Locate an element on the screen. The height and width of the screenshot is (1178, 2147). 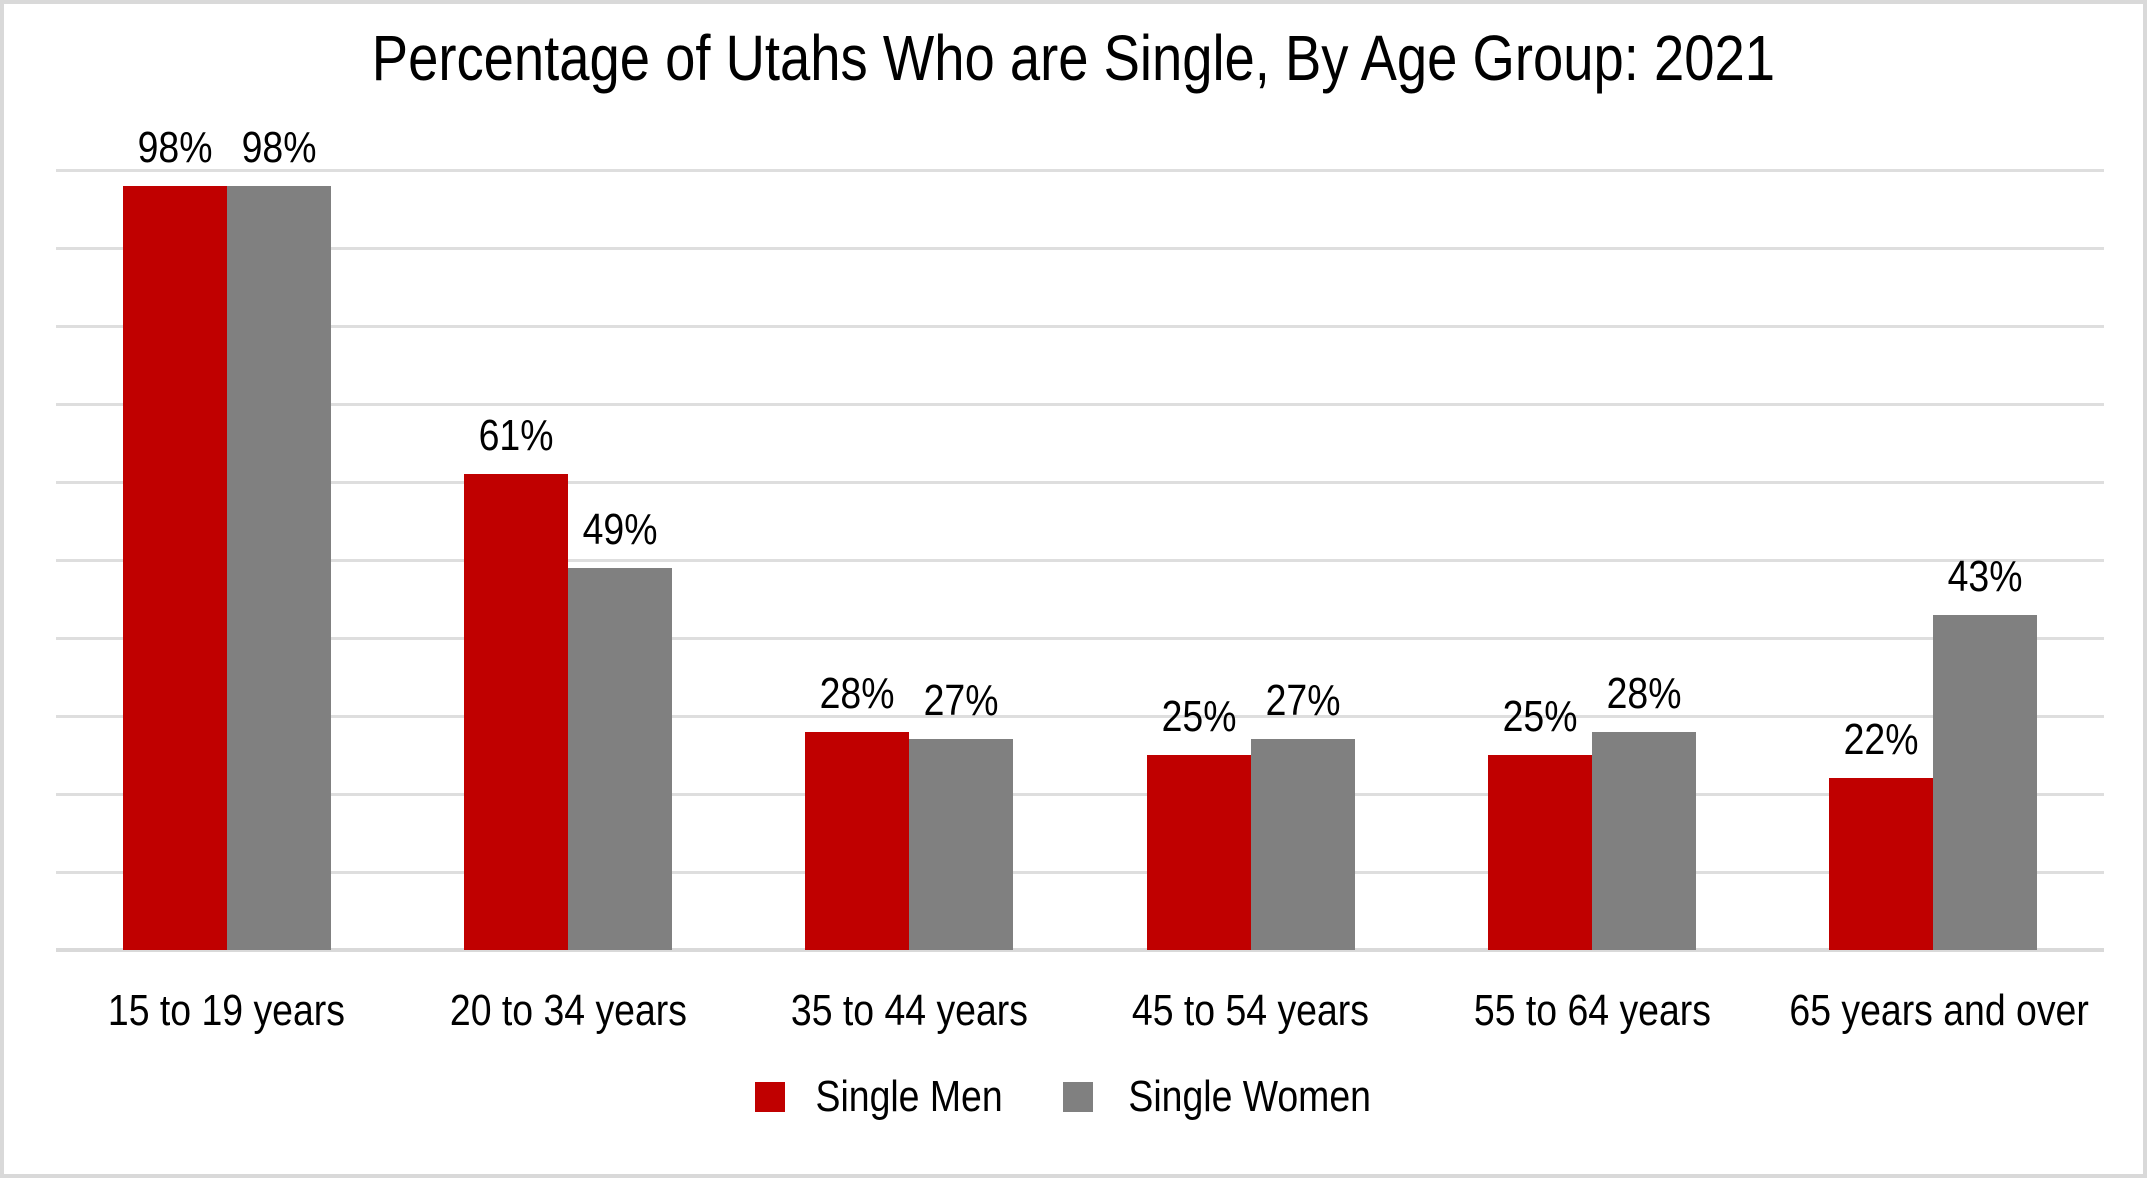
category-label-text: 35 to 44 years is located at coordinates (909, 1010).